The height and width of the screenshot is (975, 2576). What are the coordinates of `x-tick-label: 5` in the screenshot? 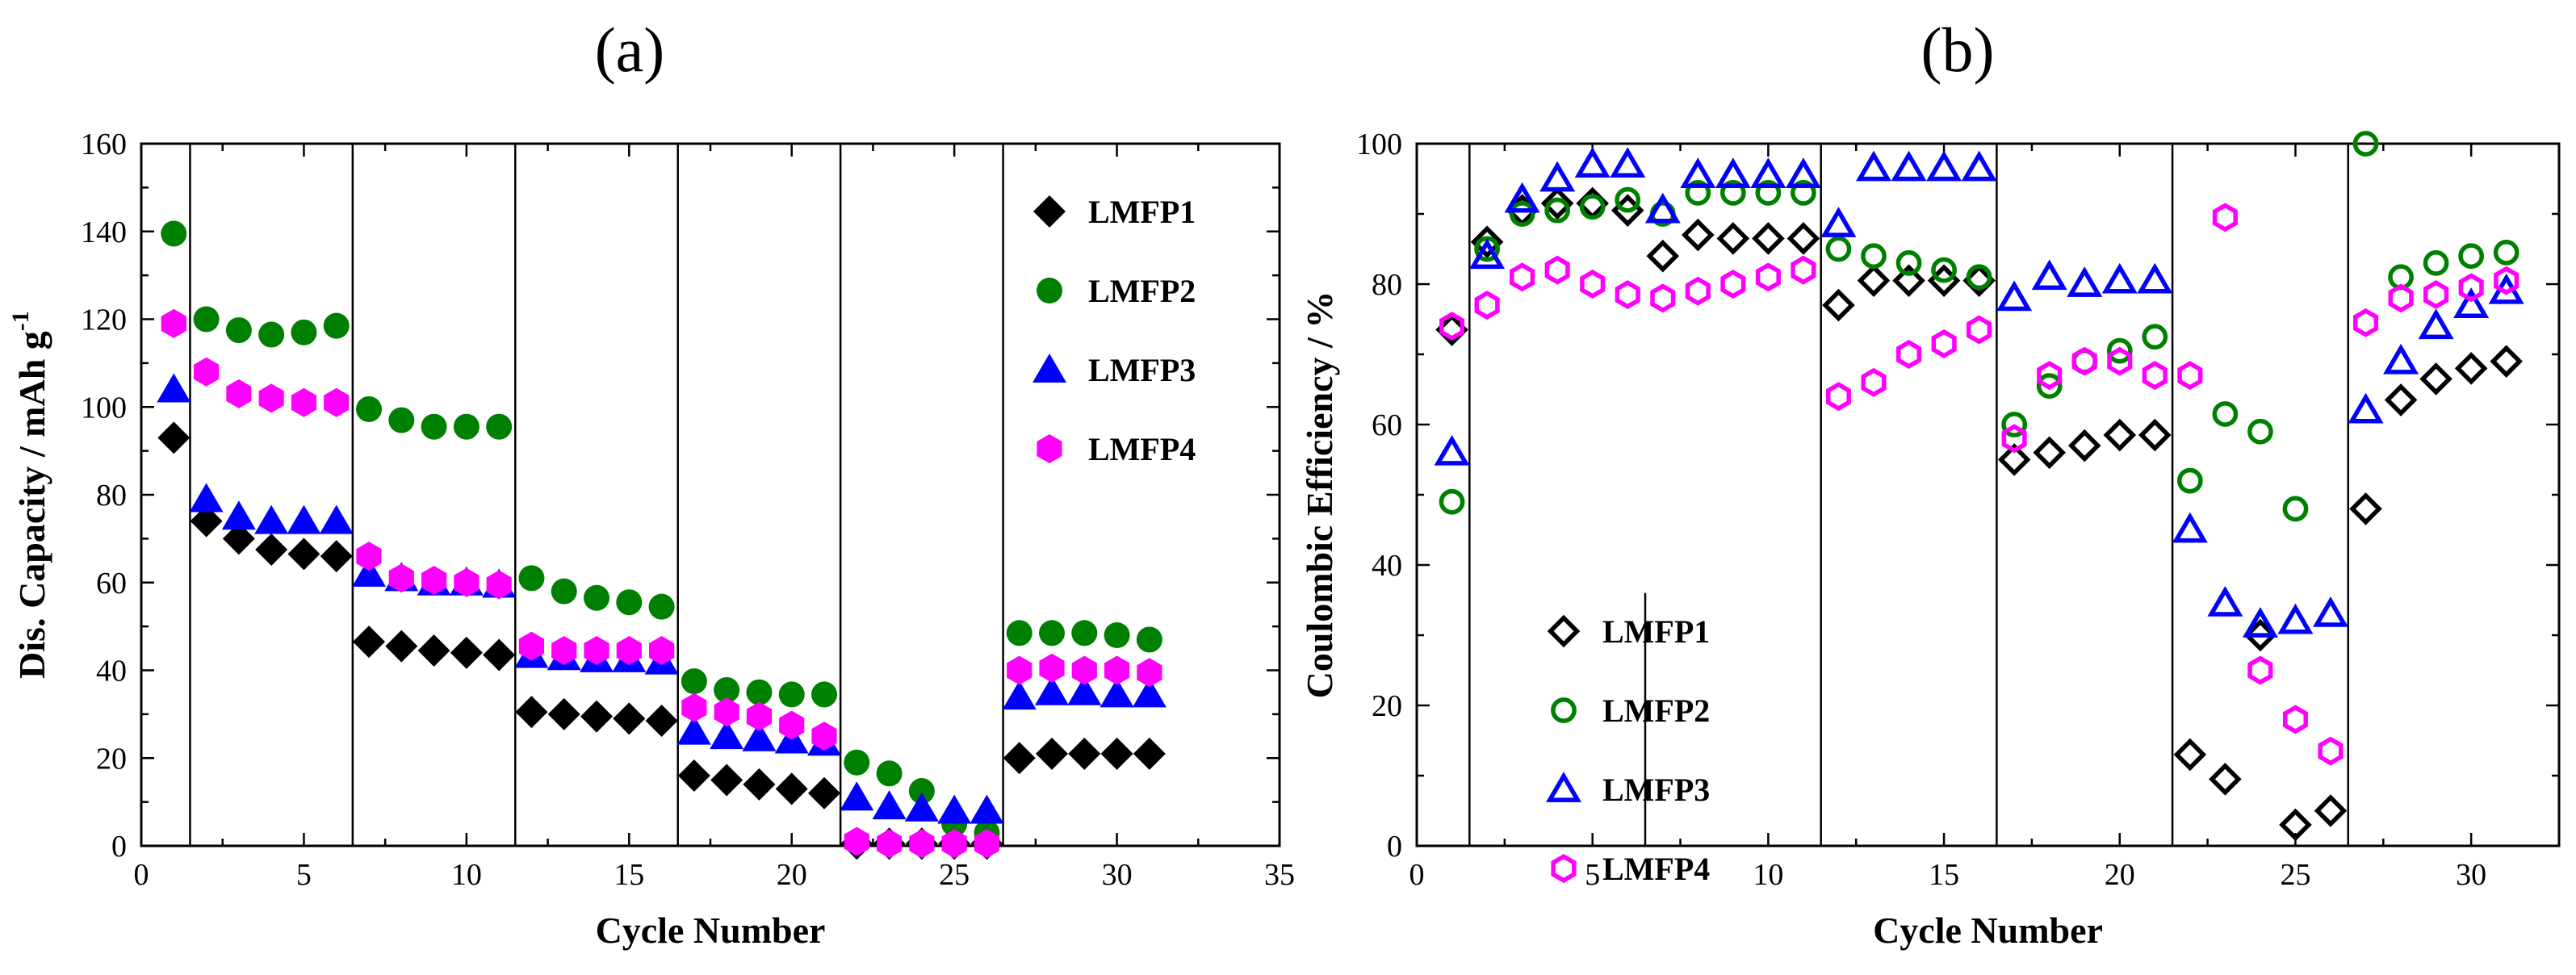 It's located at (1592, 875).